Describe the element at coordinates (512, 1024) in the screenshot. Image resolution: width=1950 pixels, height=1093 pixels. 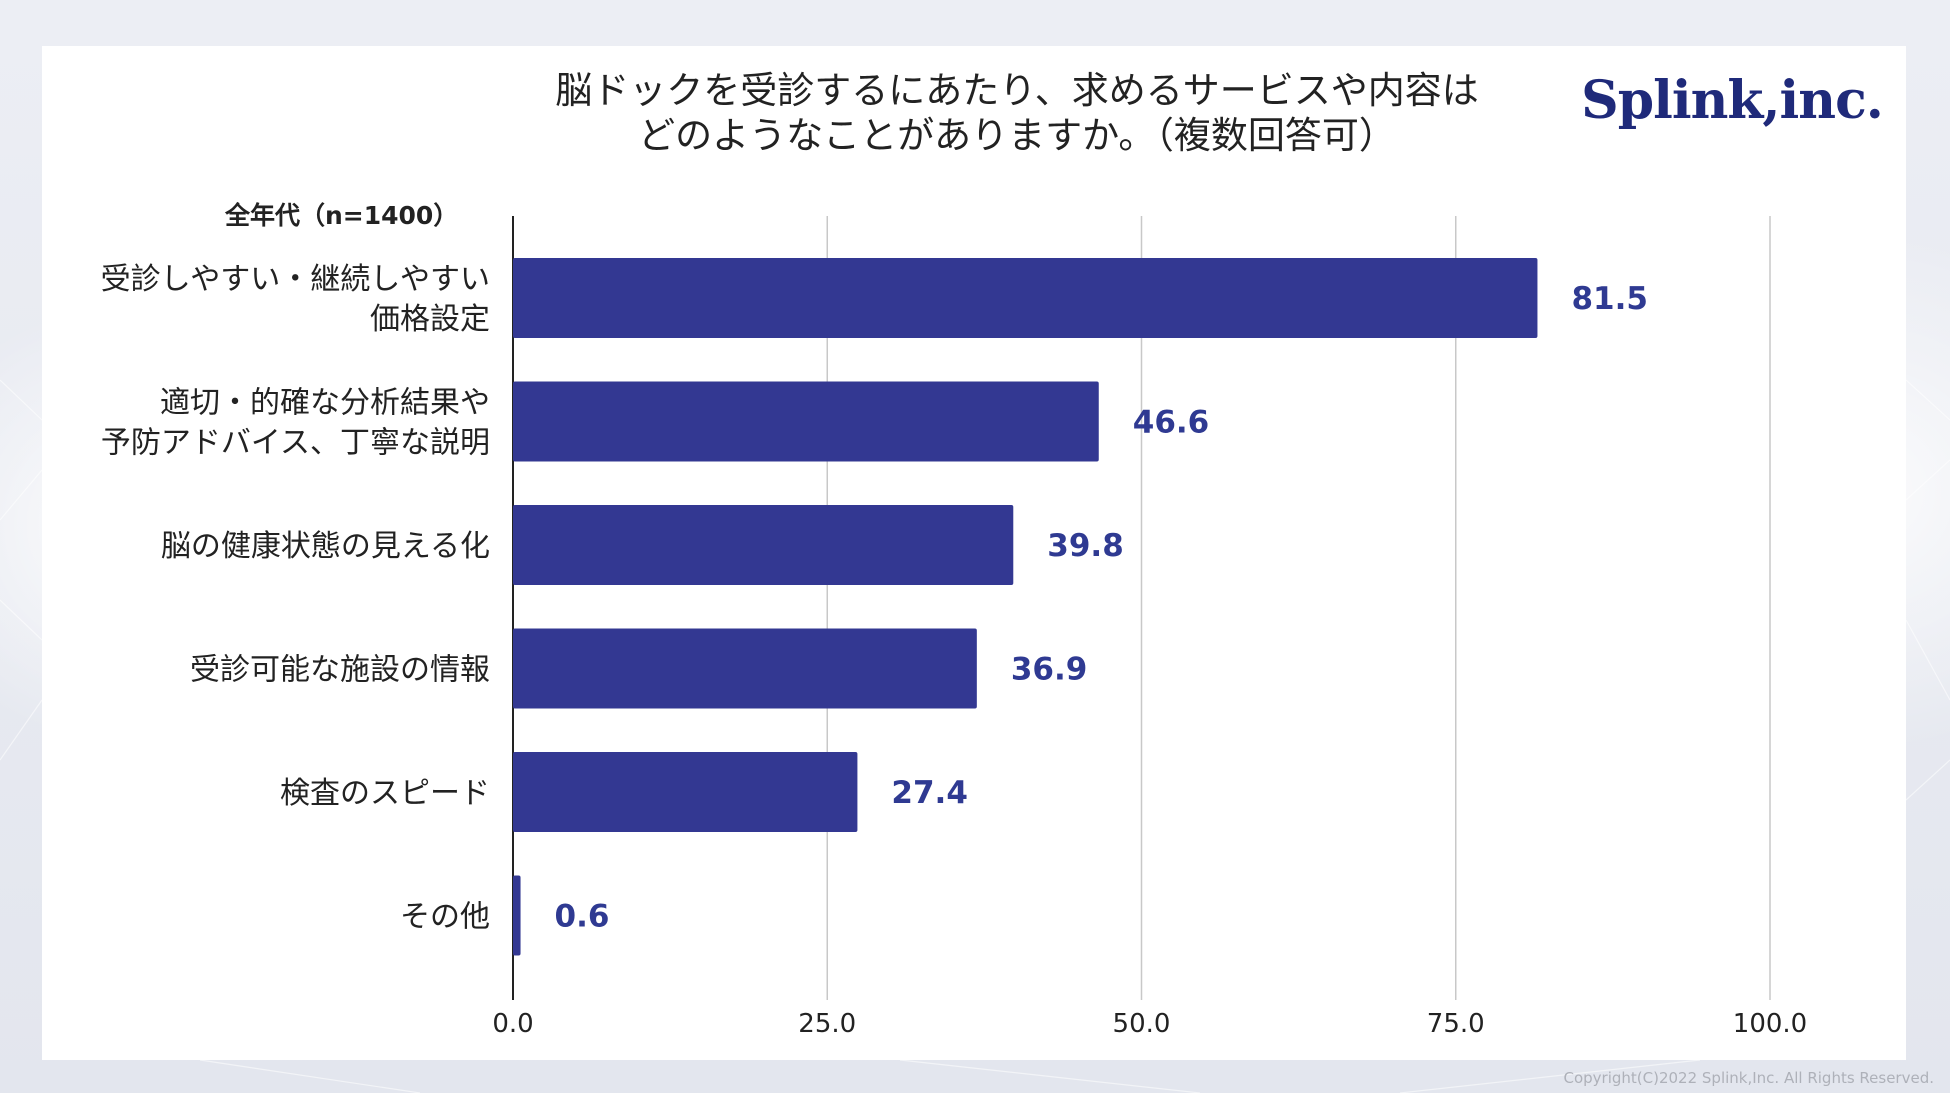
I see `x-tick-label: 0.0` at that location.